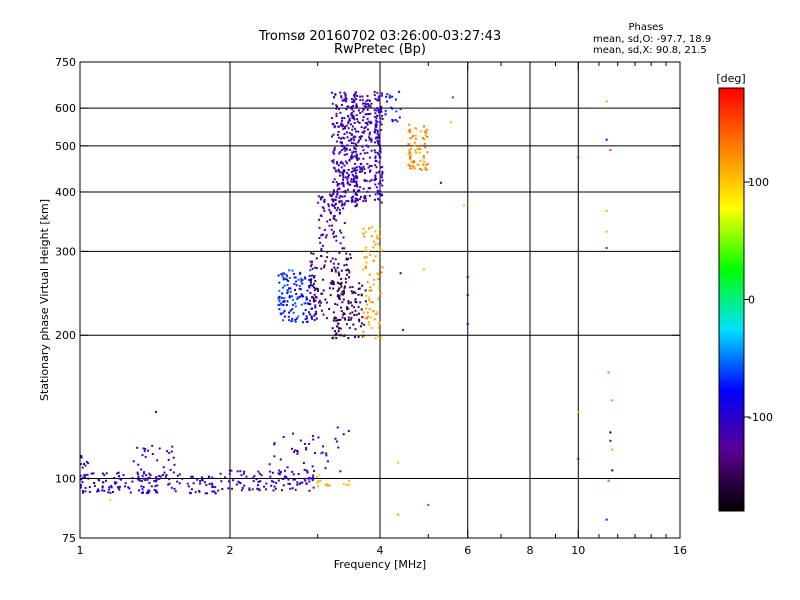 The height and width of the screenshot is (600, 800). What do you see at coordinates (65, 251) in the screenshot?
I see `y-tick-label: 300` at bounding box center [65, 251].